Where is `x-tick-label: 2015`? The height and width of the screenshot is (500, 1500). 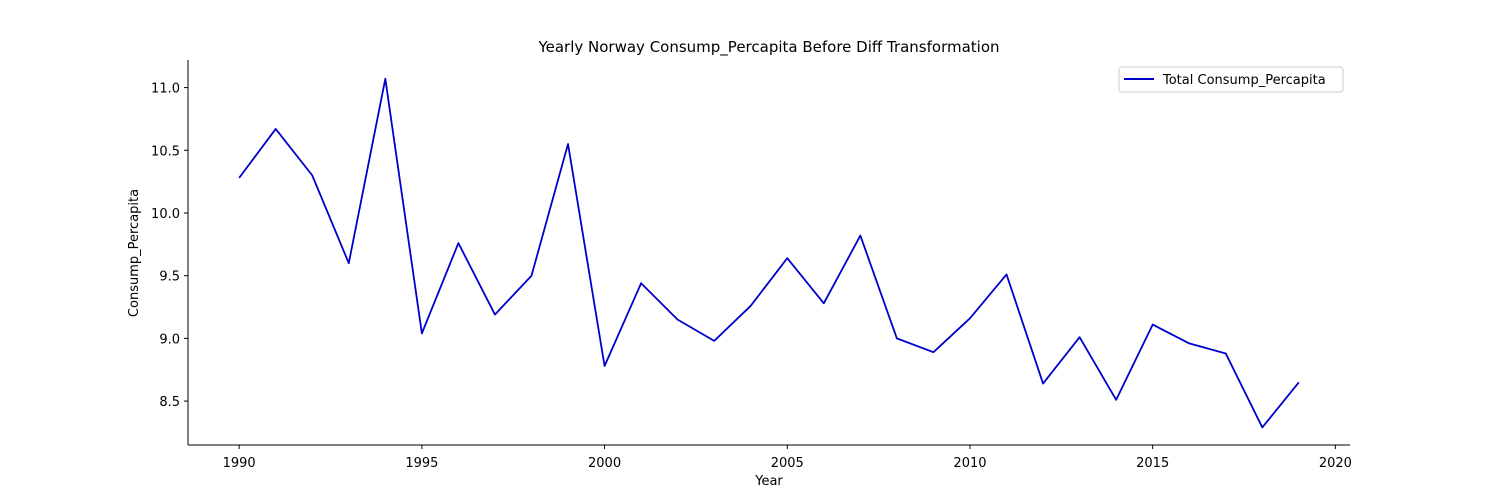
x-tick-label: 2015 is located at coordinates (1152, 463).